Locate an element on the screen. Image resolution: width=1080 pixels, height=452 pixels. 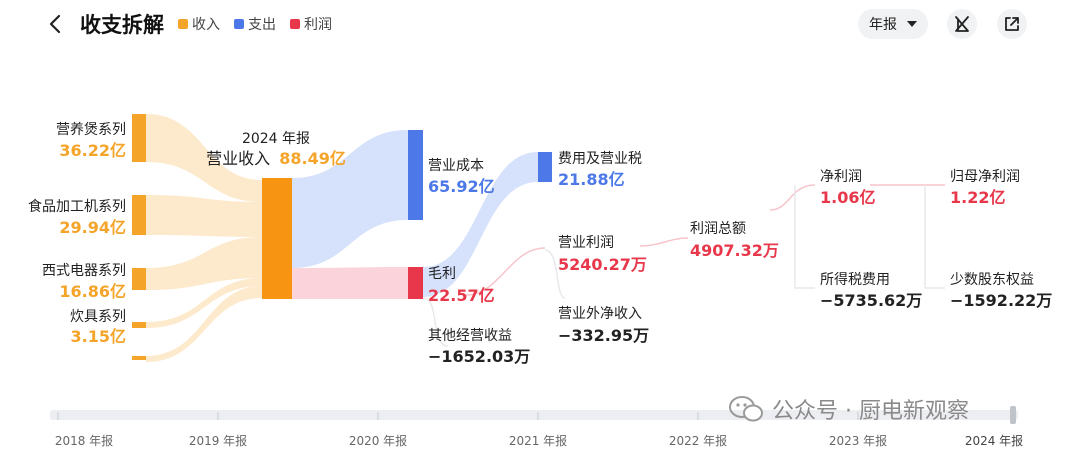
share-button is located at coordinates (1012, 24).